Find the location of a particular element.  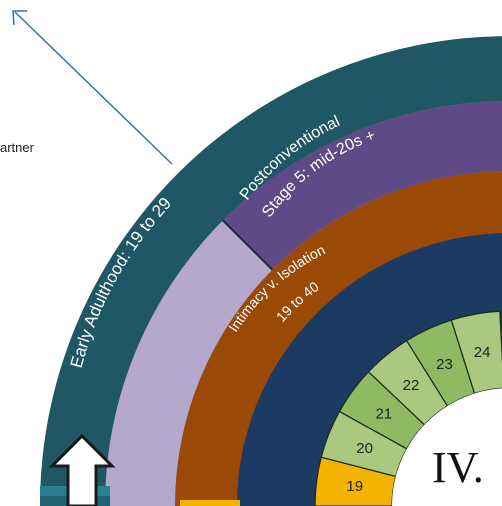

center-disc is located at coordinates (447, 447).